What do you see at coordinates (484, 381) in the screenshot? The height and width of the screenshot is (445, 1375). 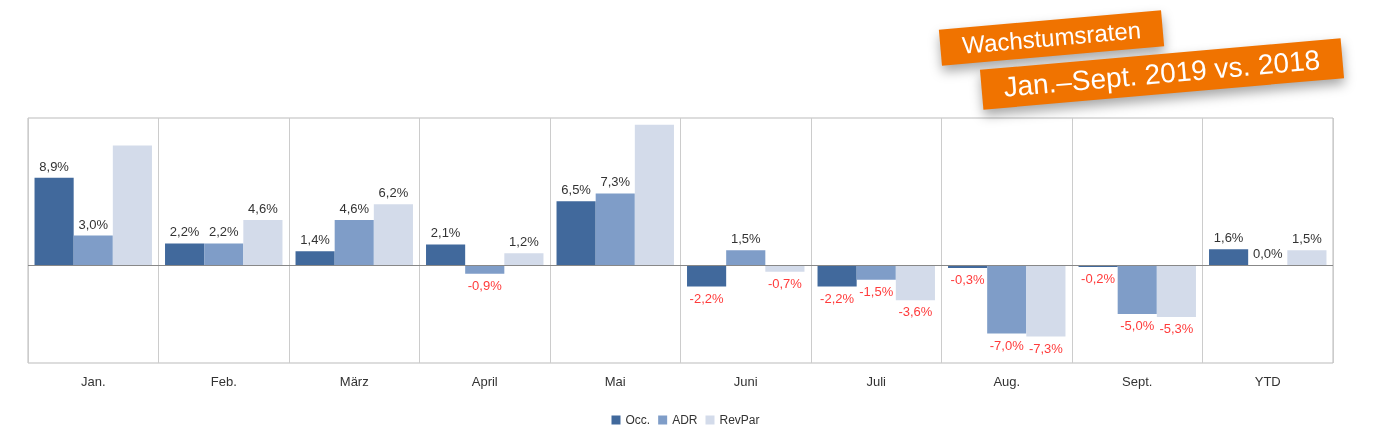 I see `x-tick-label: April` at bounding box center [484, 381].